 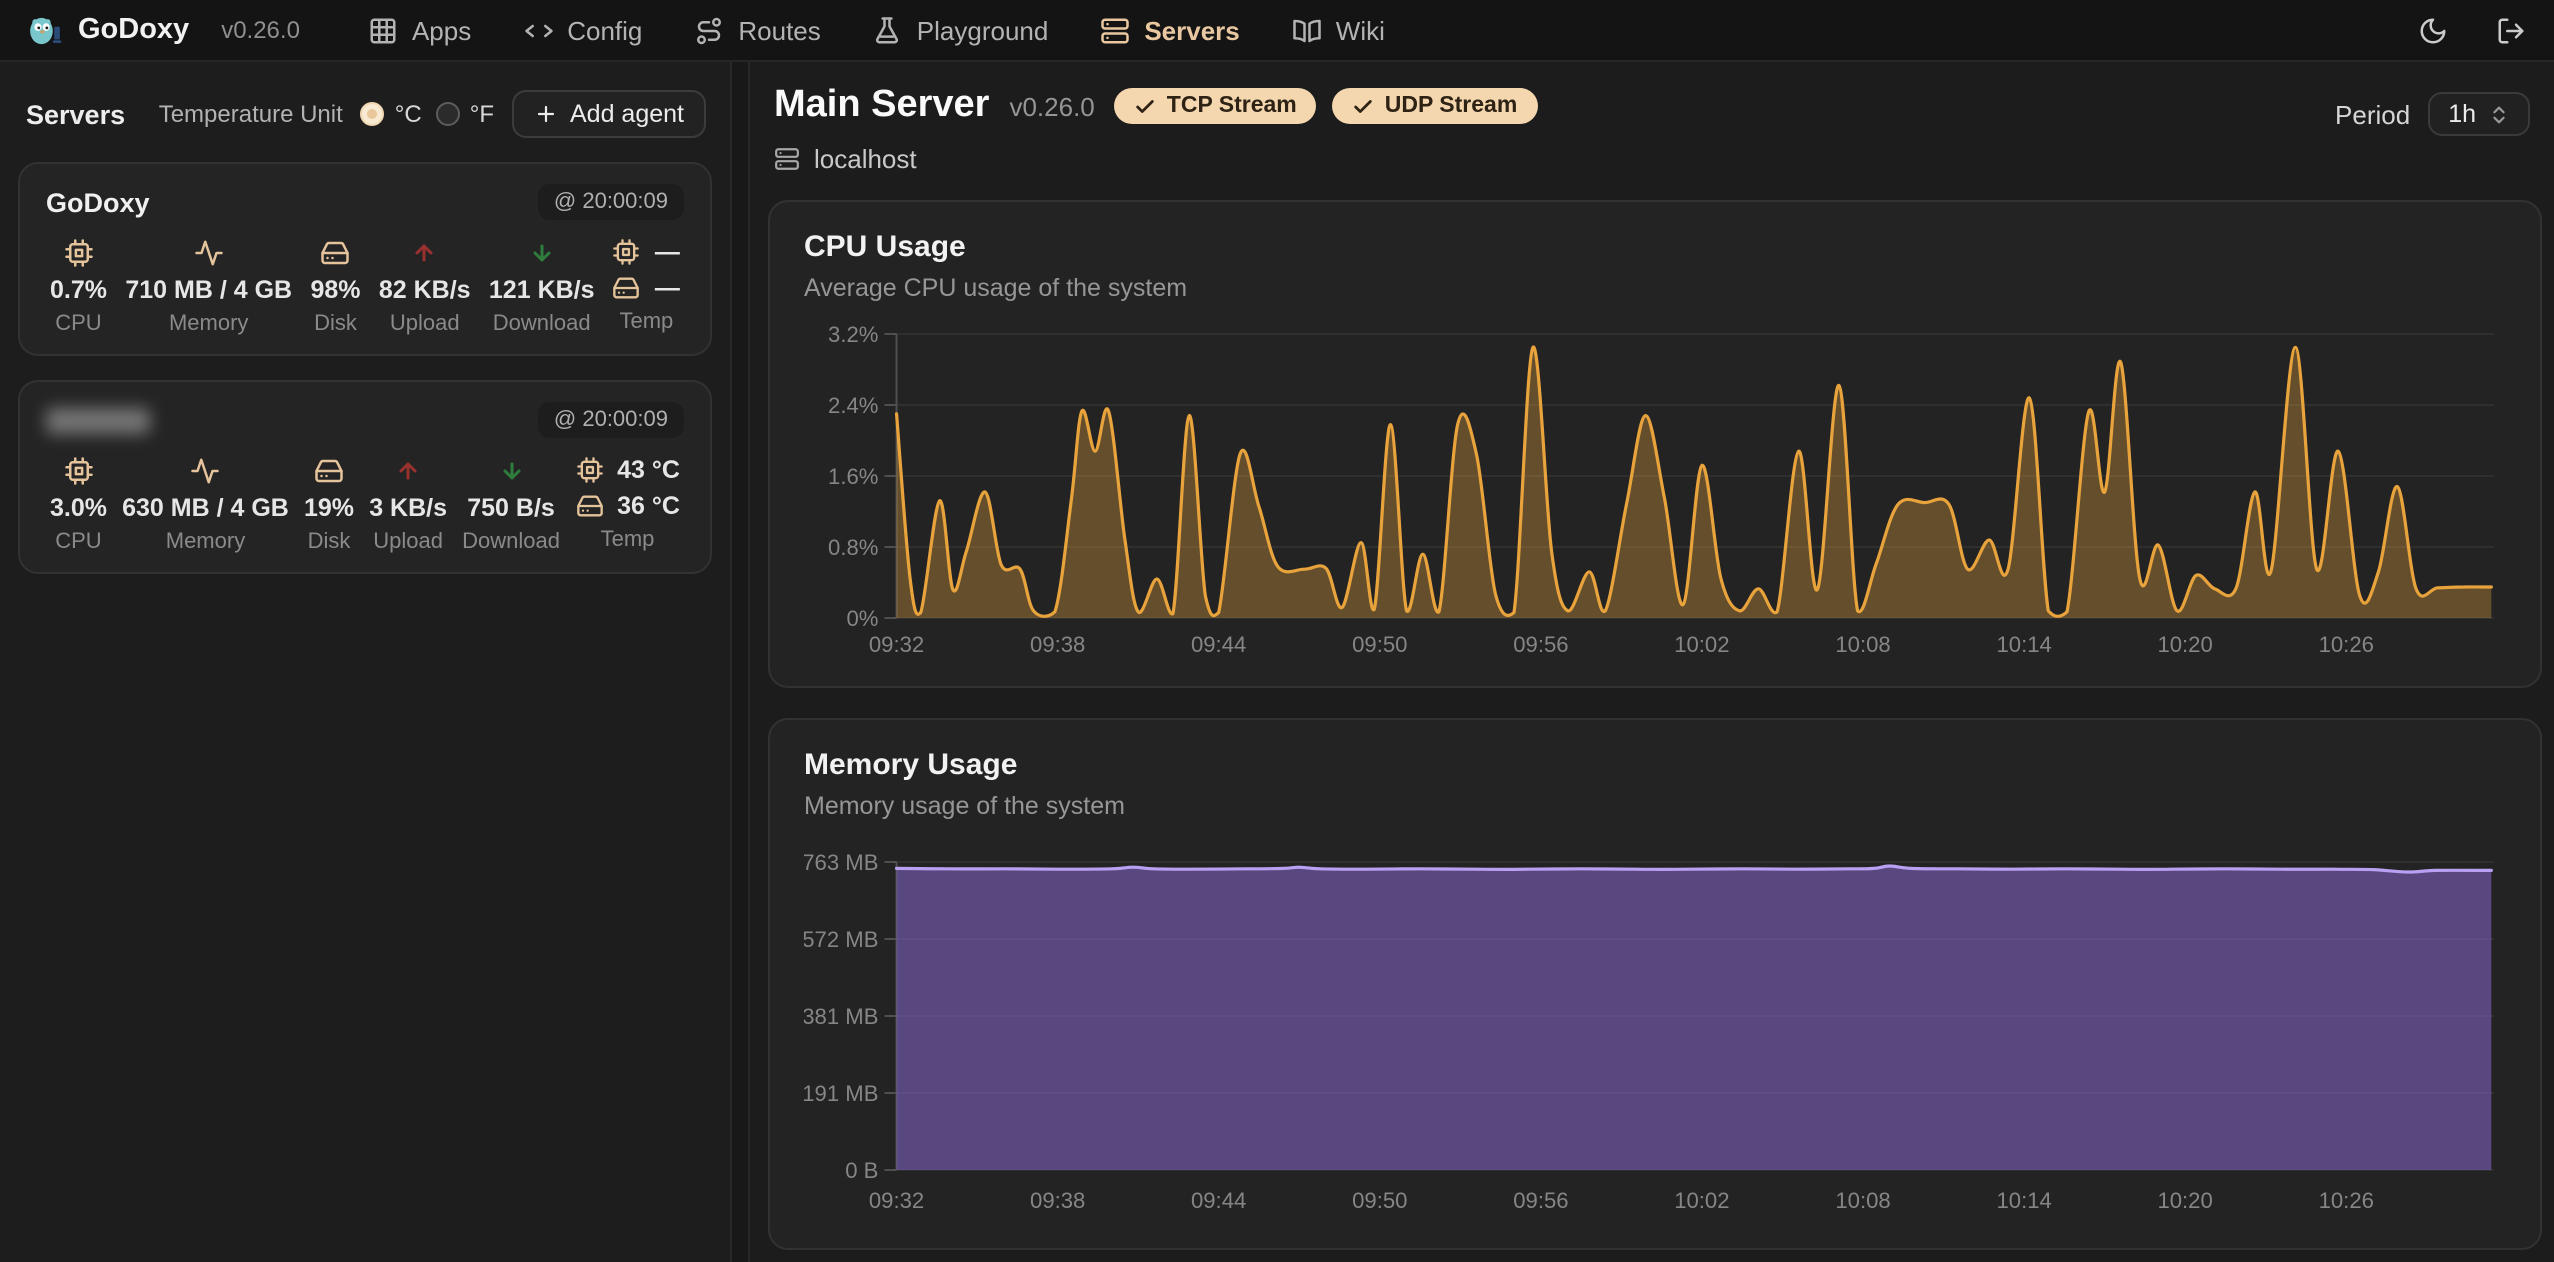 I want to click on route-icon, so click(x=709, y=30).